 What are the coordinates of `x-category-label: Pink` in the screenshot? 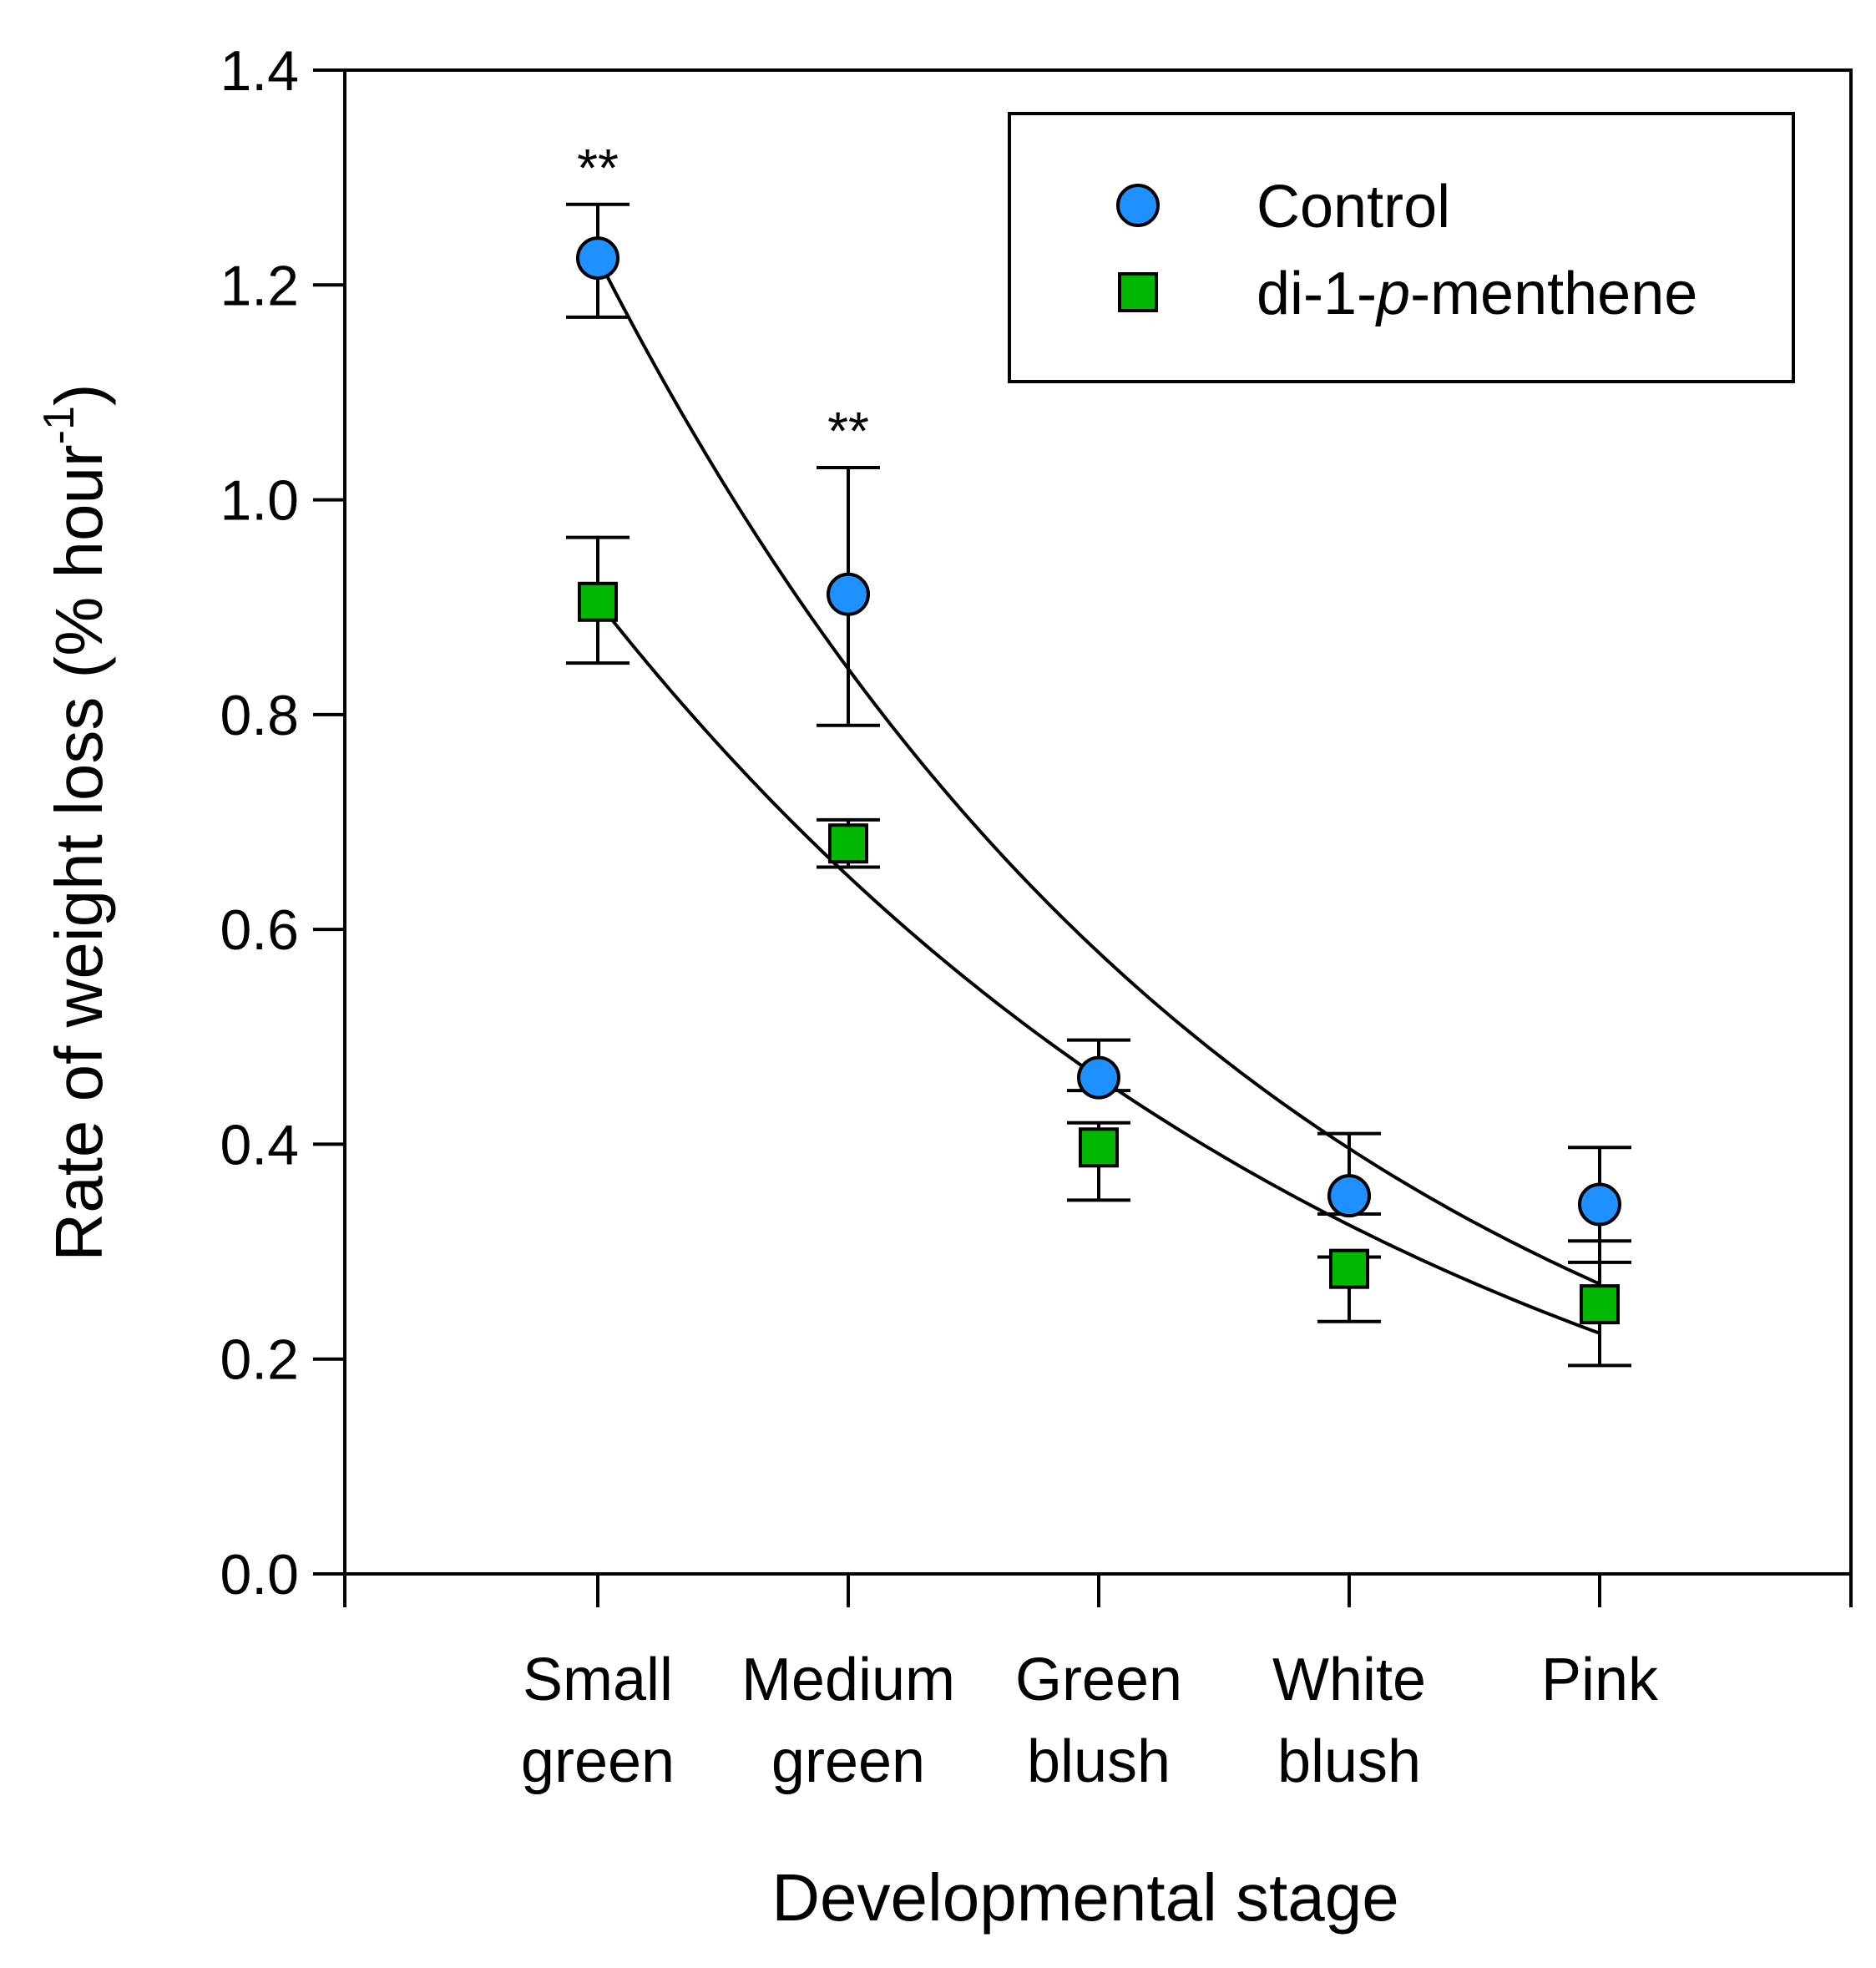 It's located at (1600, 1680).